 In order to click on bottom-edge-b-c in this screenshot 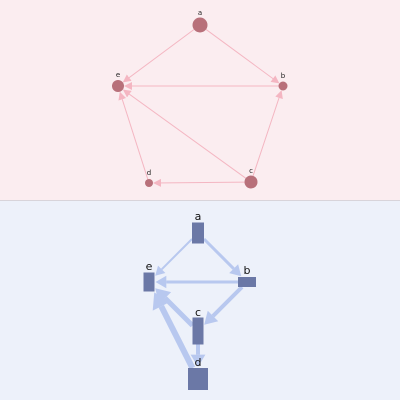, I will do `click(224, 305)`.